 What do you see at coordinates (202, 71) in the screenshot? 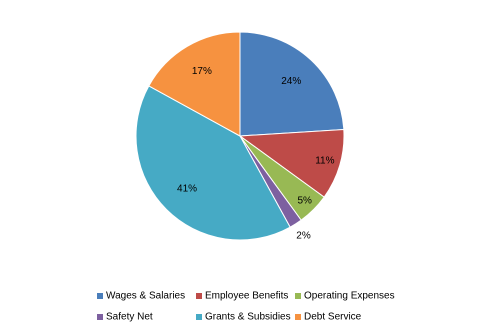
I see `data-label: 17%` at bounding box center [202, 71].